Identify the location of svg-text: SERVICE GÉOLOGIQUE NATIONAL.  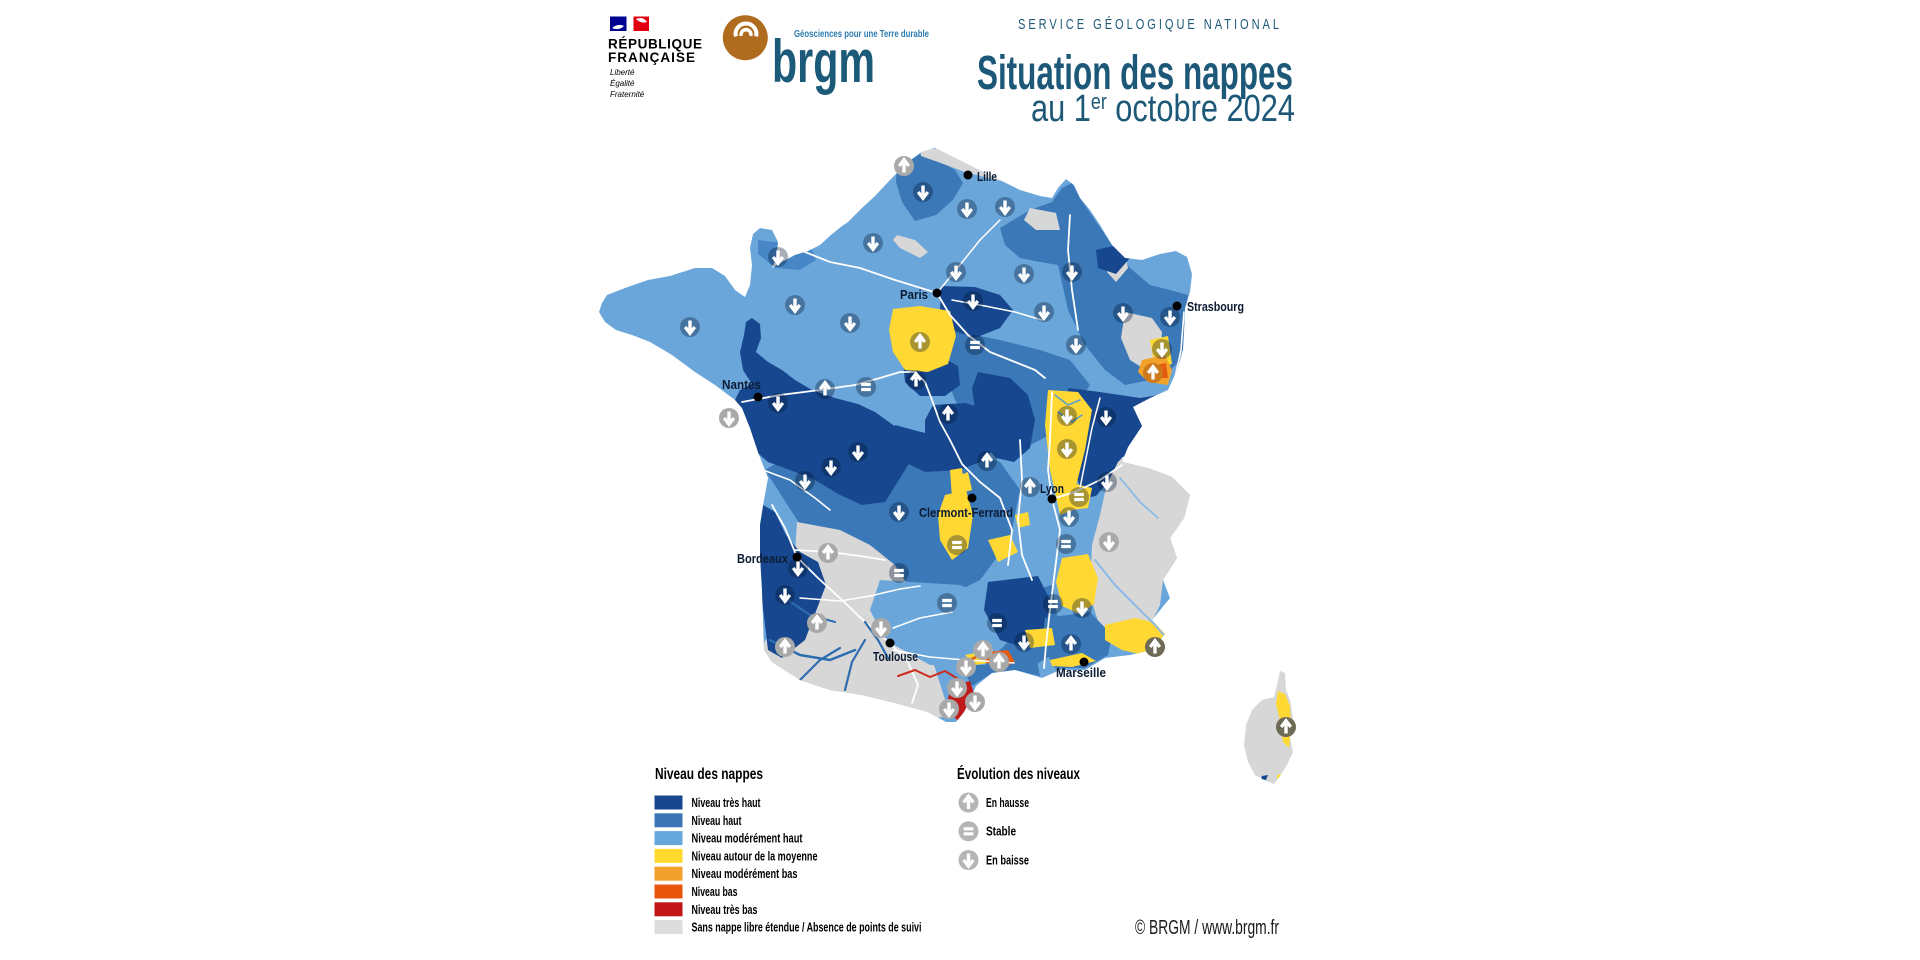
(1150, 24).